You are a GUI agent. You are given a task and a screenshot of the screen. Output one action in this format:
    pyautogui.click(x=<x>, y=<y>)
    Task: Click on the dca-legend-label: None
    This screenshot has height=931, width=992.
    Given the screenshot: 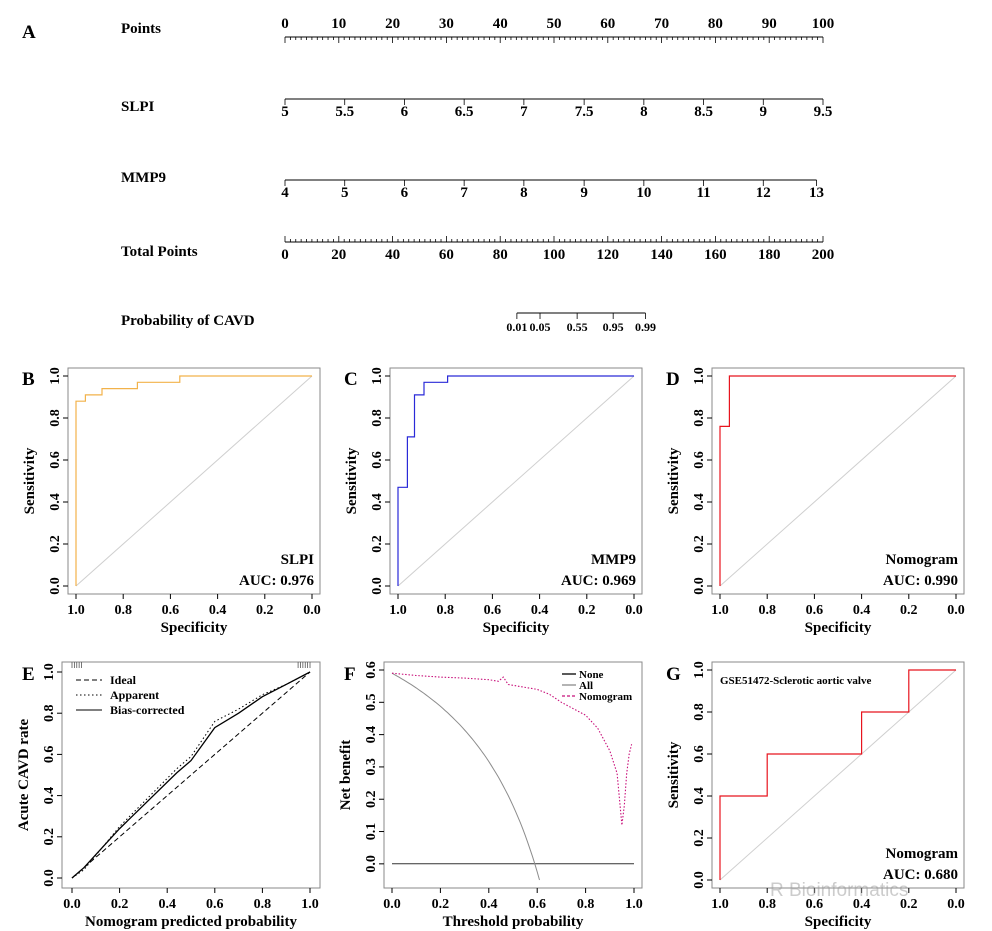 What is the action you would take?
    pyautogui.click(x=591, y=675)
    